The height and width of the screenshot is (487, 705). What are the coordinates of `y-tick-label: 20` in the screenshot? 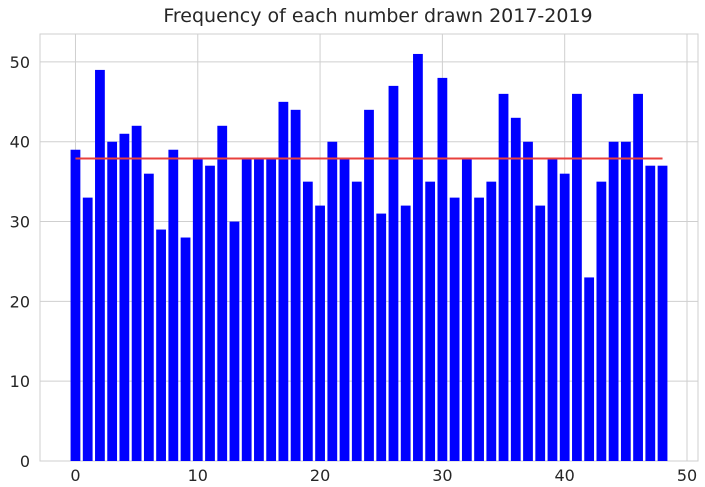 It's located at (20, 301).